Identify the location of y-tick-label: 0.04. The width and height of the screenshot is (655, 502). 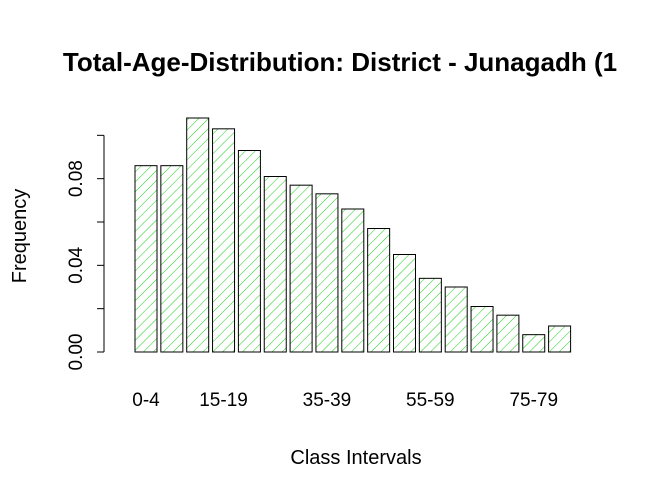
(76, 264).